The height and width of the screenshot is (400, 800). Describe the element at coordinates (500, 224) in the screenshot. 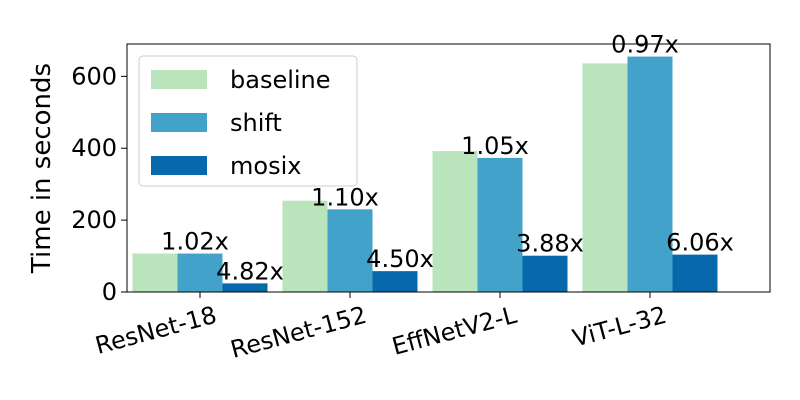

I see `bar-shift-effnetv2-l` at that location.